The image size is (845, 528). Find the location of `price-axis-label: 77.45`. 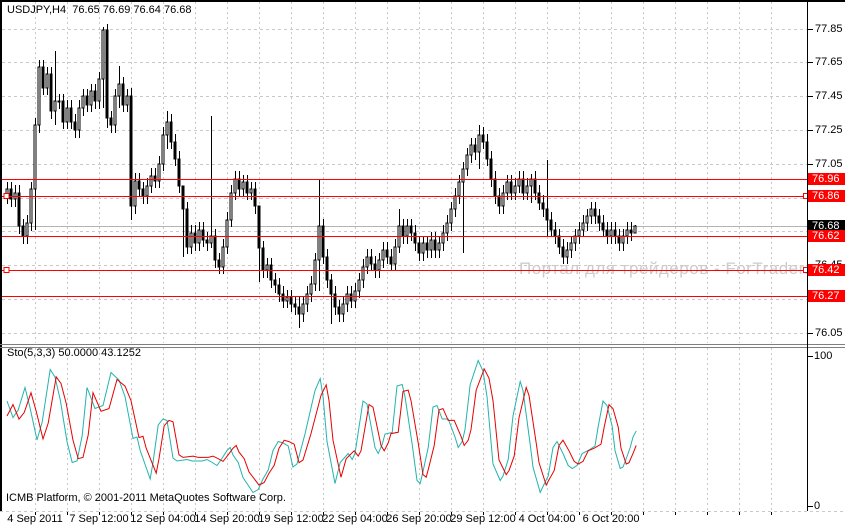

price-axis-label: 77.45 is located at coordinates (829, 96).